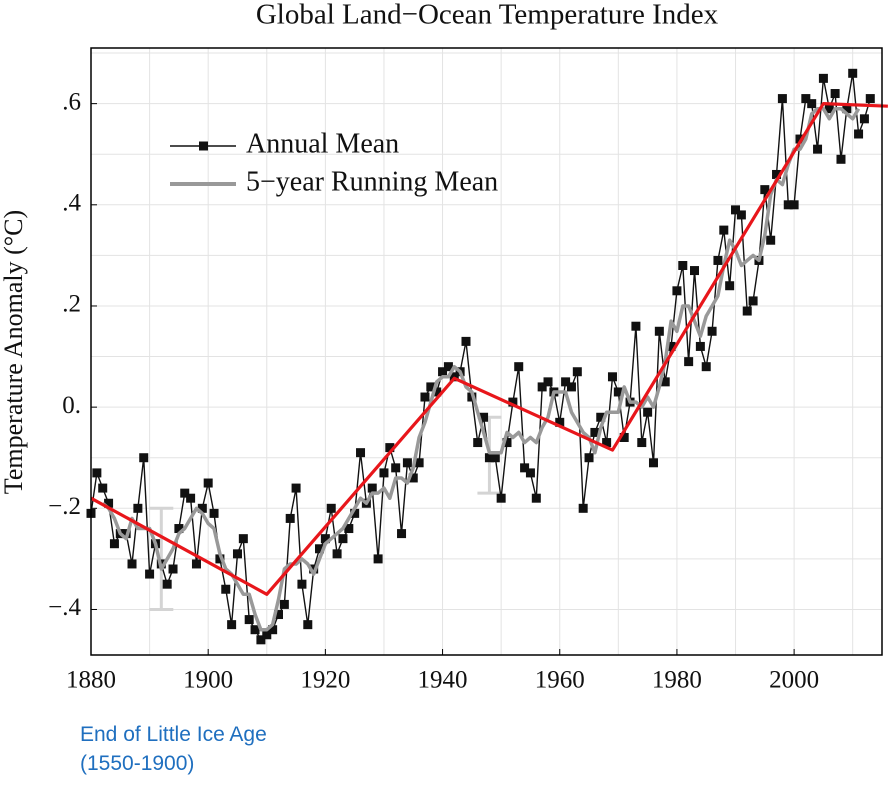 The height and width of the screenshot is (793, 891). What do you see at coordinates (322, 143) in the screenshot?
I see `legend-label: Annual Mean` at bounding box center [322, 143].